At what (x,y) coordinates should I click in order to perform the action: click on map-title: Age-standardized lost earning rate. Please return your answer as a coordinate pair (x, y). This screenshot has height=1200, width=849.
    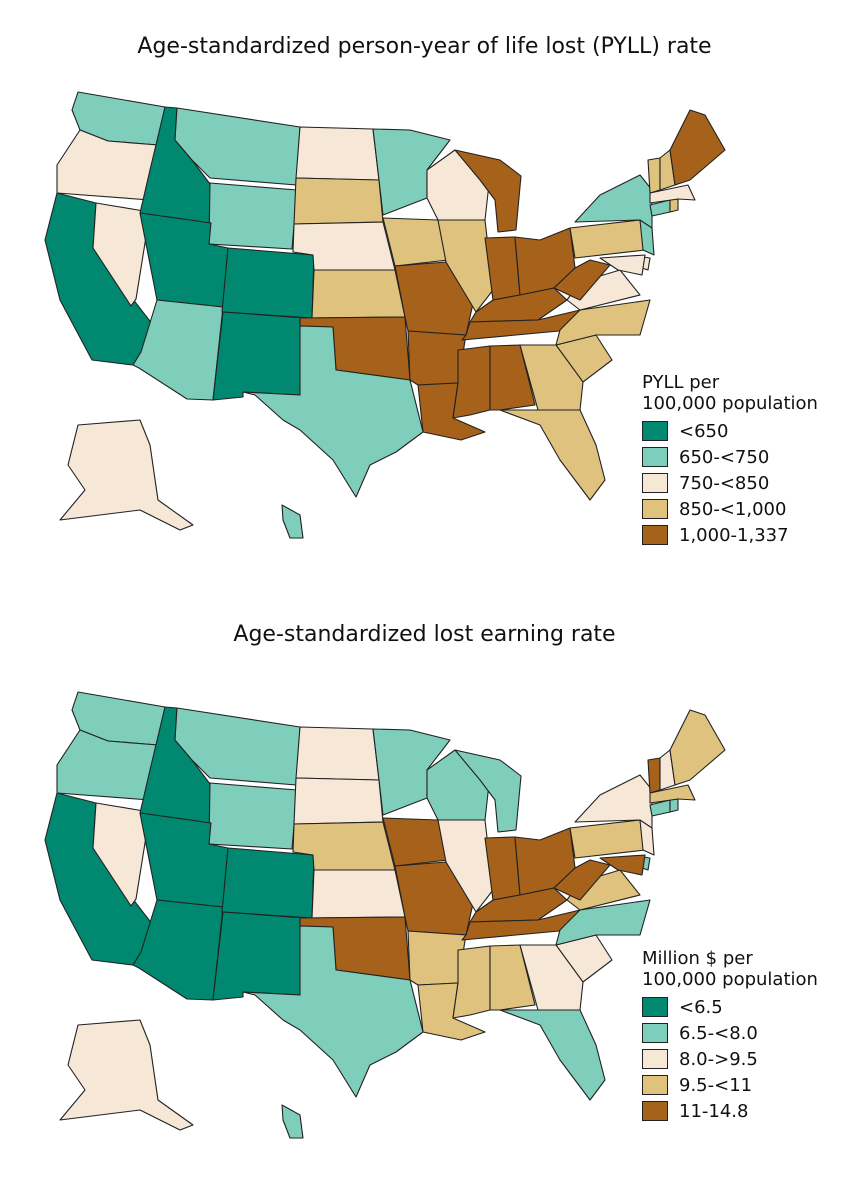
    Looking at the image, I should click on (424, 634).